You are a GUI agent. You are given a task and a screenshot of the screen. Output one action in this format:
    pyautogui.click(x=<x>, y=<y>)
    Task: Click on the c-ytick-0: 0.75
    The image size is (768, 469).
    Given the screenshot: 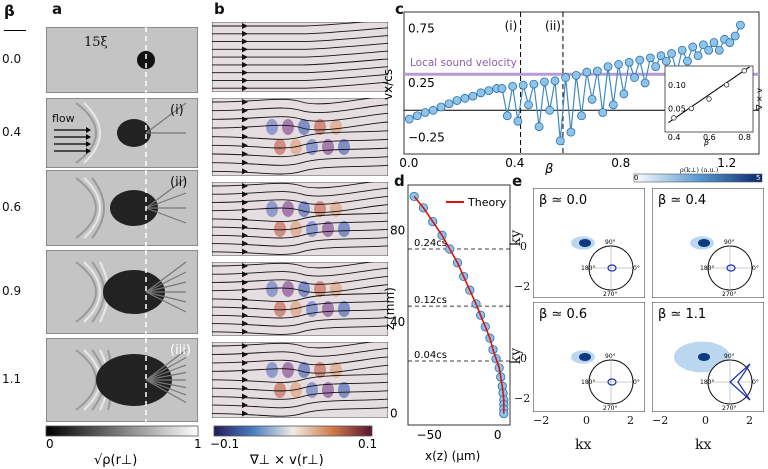 What is the action you would take?
    pyautogui.click(x=421, y=28)
    